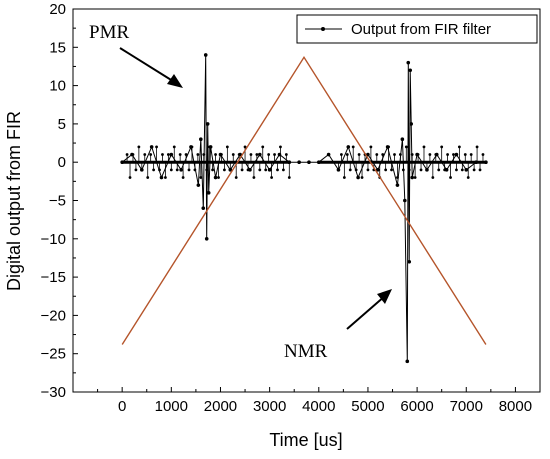 Image resolution: width=550 pixels, height=459 pixels. Describe the element at coordinates (338, 325) in the screenshot. I see `annotation-nmr: NMR` at that location.